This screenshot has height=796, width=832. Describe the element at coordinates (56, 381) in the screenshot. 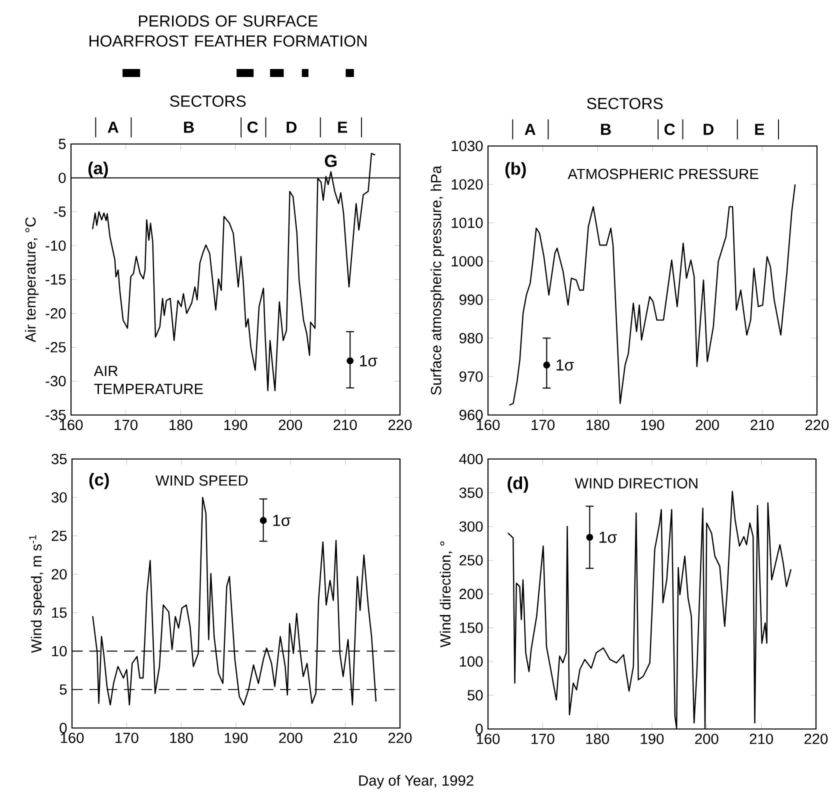

I see `y-tick-label: -30` at that location.